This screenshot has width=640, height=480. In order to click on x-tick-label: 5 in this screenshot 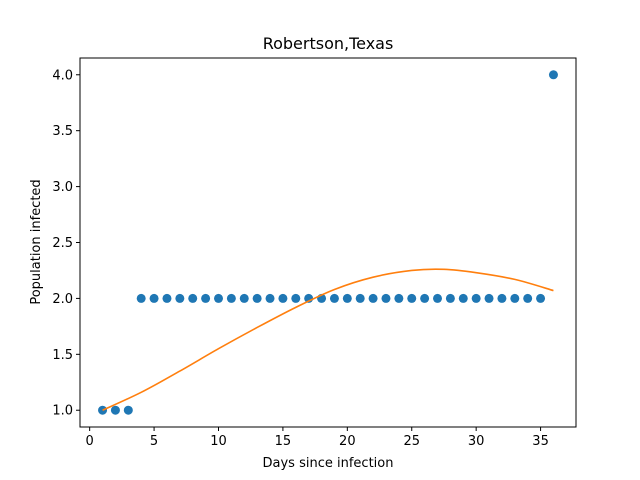, I will do `click(154, 441)`.